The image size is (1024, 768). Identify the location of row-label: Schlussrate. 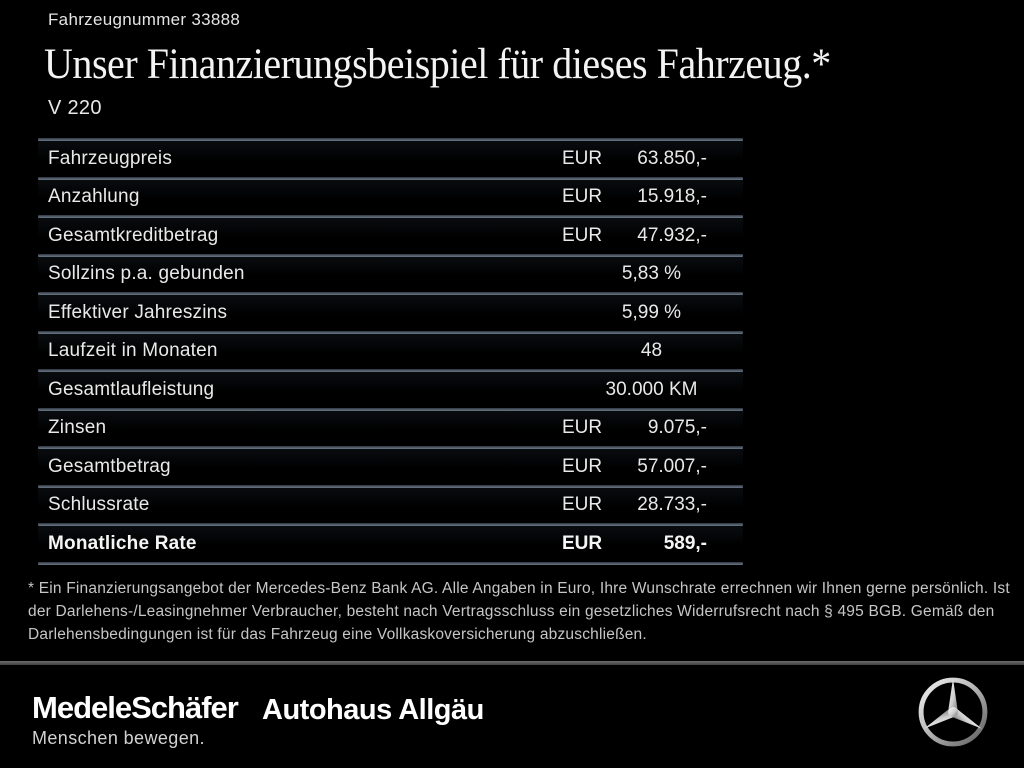
(99, 505).